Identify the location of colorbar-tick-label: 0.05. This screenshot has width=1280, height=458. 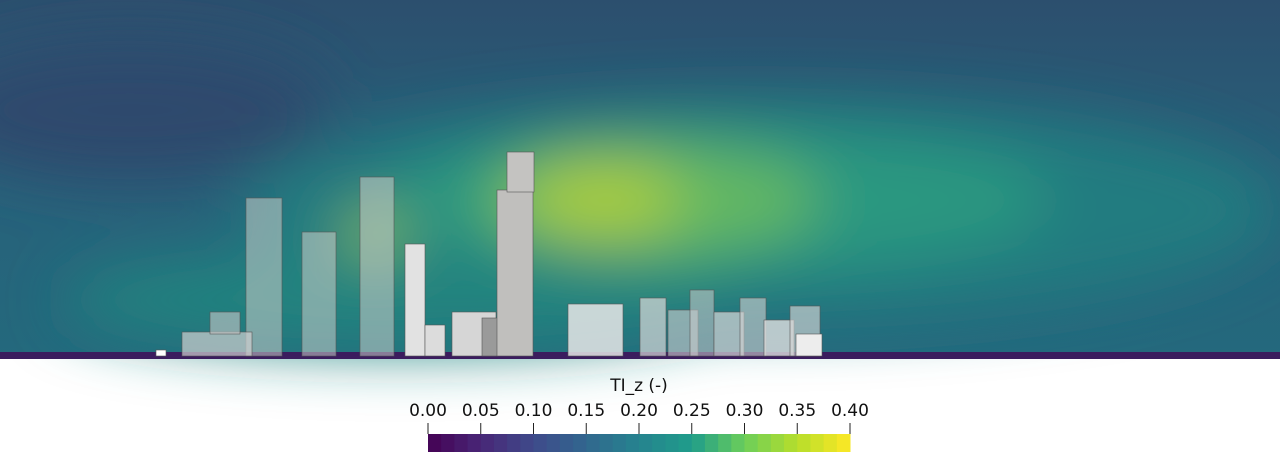
(481, 411).